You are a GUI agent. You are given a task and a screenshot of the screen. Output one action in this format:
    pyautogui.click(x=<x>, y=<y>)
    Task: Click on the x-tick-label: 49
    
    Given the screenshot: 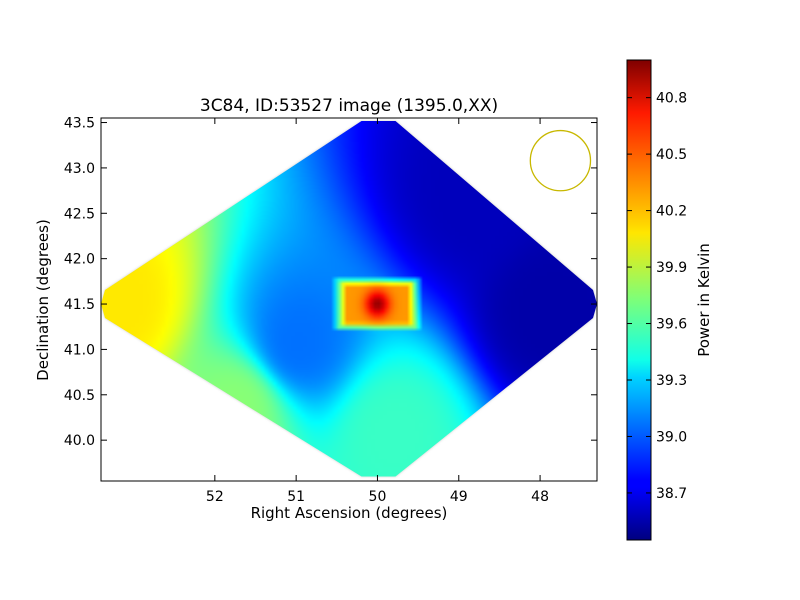 What is the action you would take?
    pyautogui.click(x=459, y=497)
    